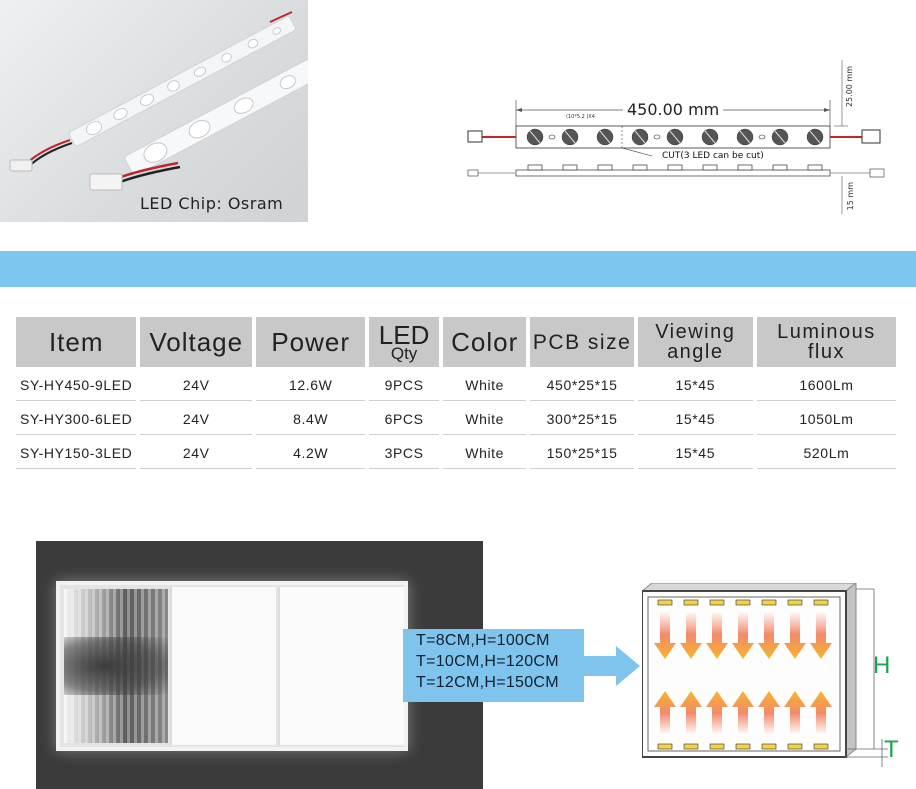 The width and height of the screenshot is (916, 789). Describe the element at coordinates (850, 196) in the screenshot. I see `height-dimension: 15 mm` at that location.